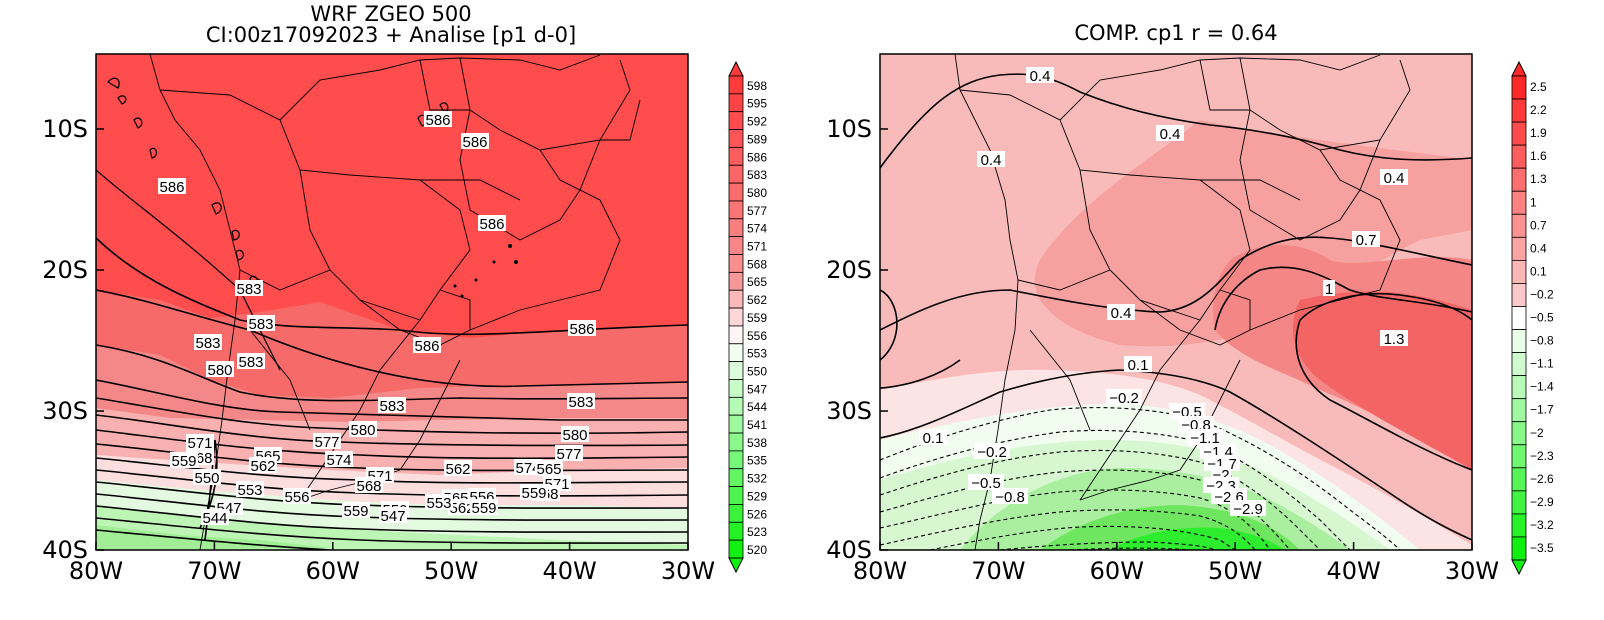 The image size is (1604, 620). I want to click on left-xtick-label: 70W, so click(214, 571).